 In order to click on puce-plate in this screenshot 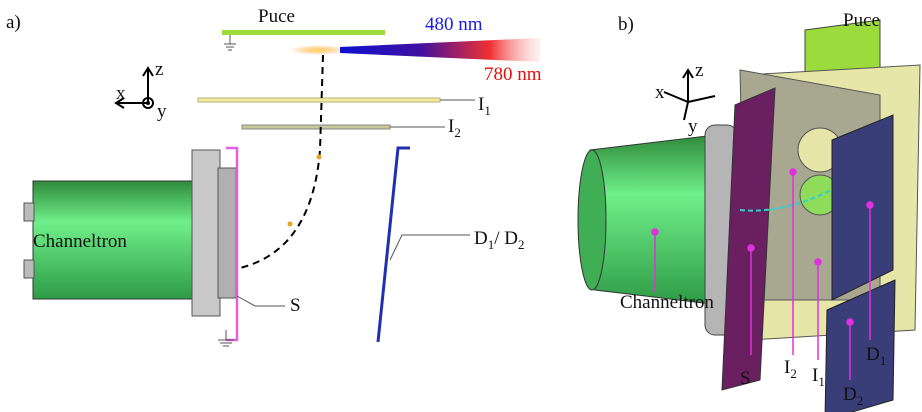, I will do `click(303, 32)`.